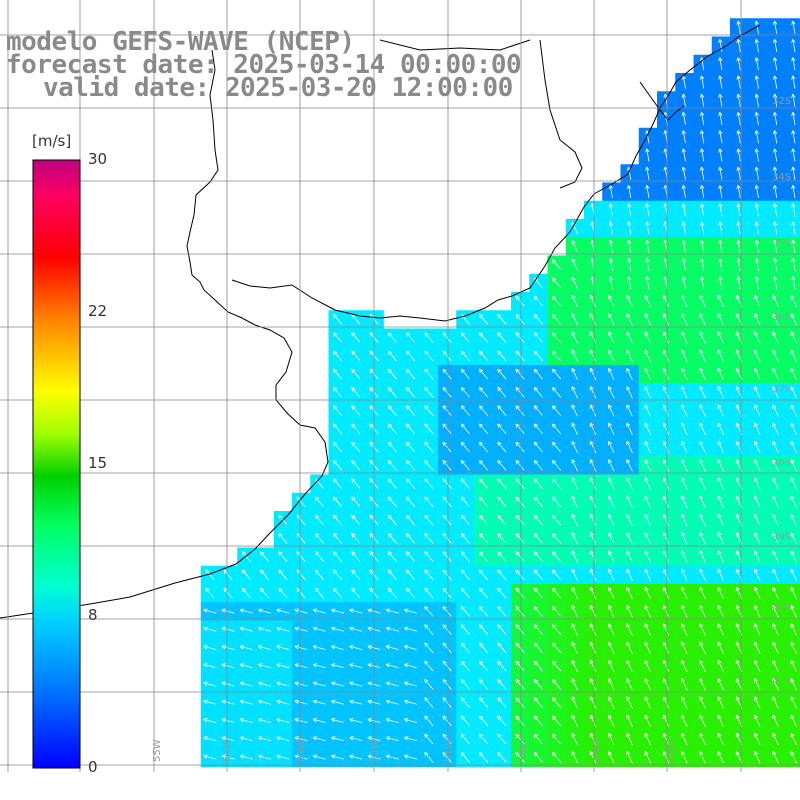 The image size is (800, 800). I want to click on longitude-label: 55W, so click(157, 750).